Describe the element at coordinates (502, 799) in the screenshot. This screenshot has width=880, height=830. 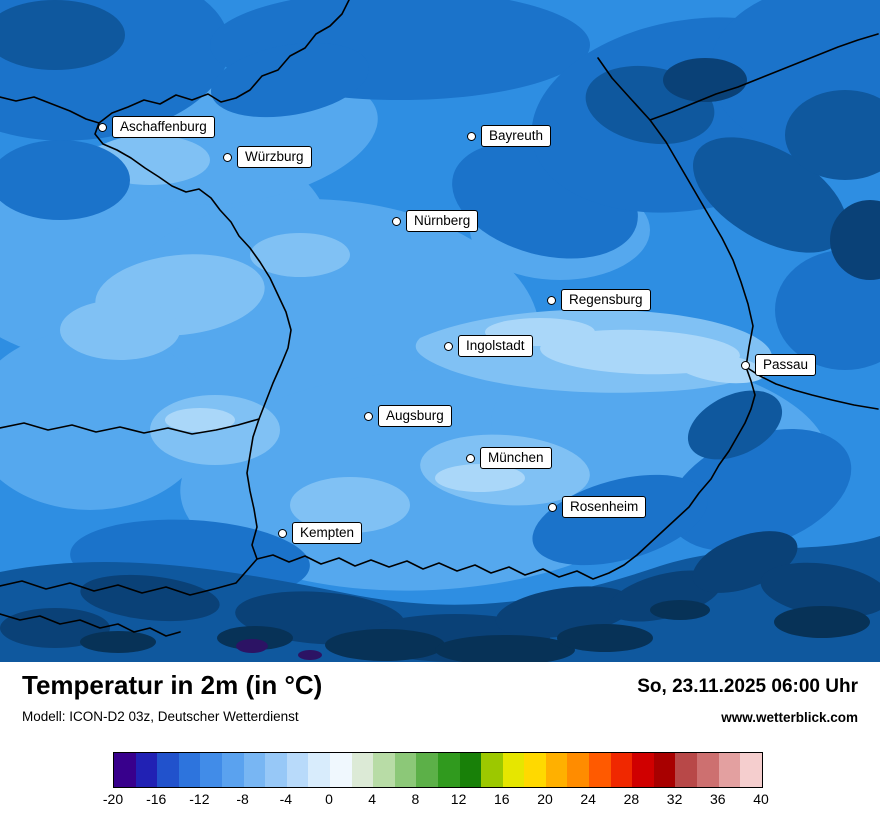
I see `colorbar-tick-label: 16` at that location.